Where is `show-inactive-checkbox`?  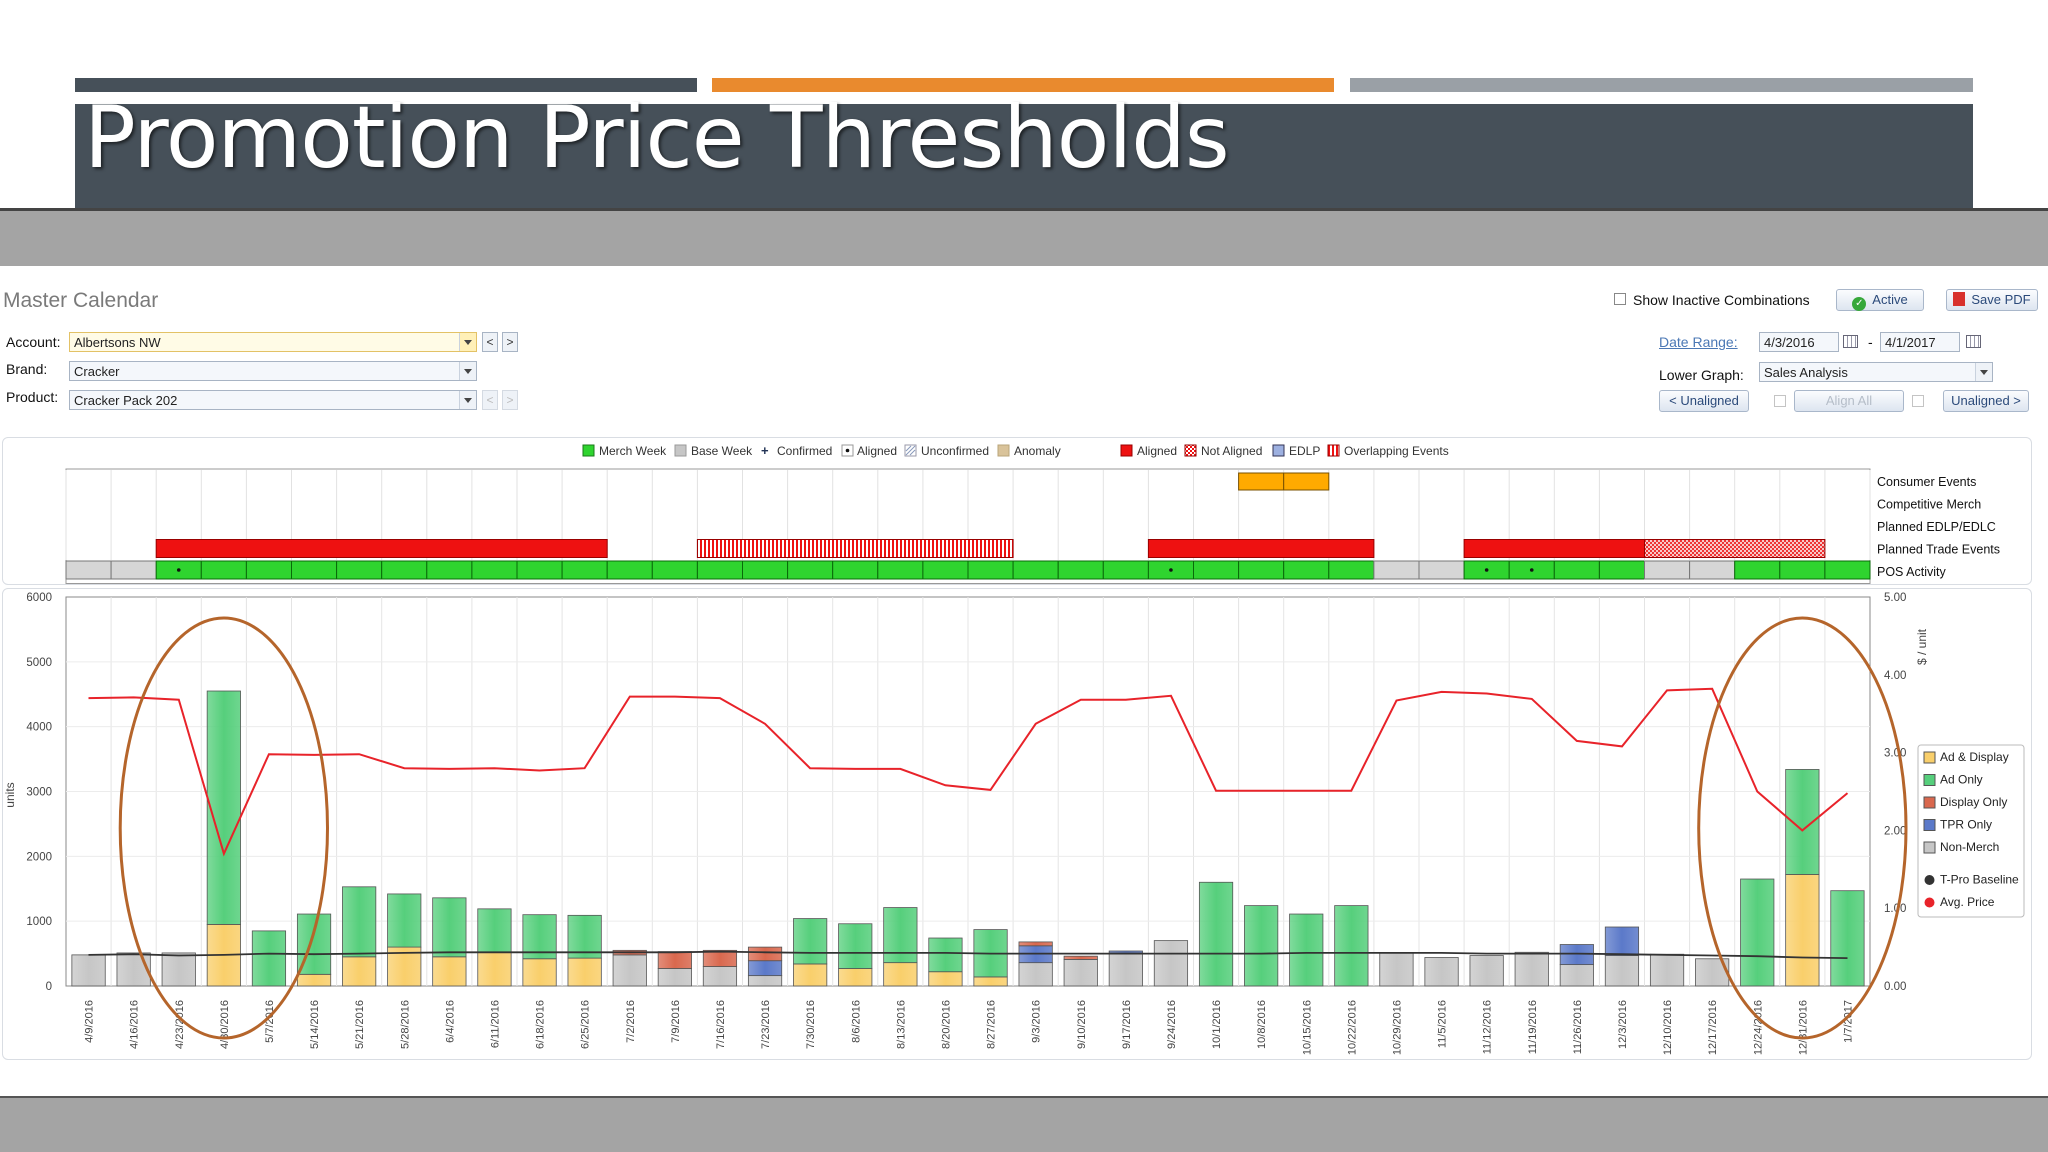 show-inactive-checkbox is located at coordinates (1620, 299).